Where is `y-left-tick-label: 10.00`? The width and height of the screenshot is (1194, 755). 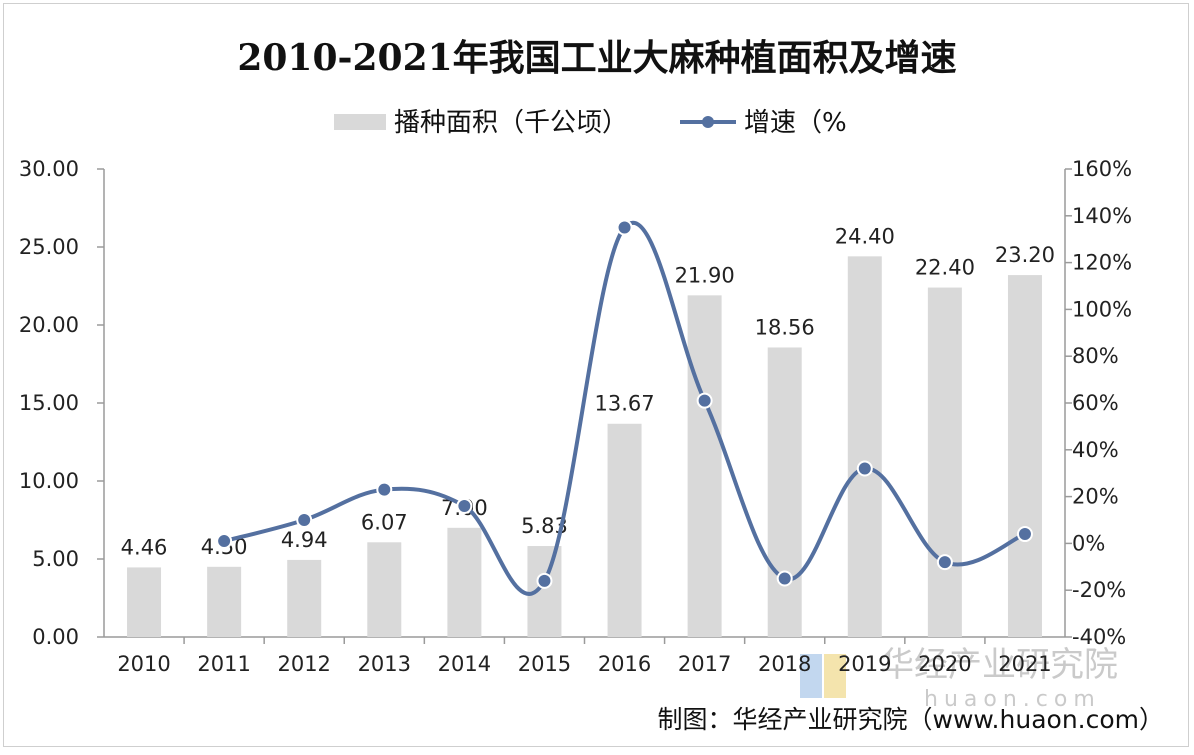
y-left-tick-label: 10.00 is located at coordinates (49, 481).